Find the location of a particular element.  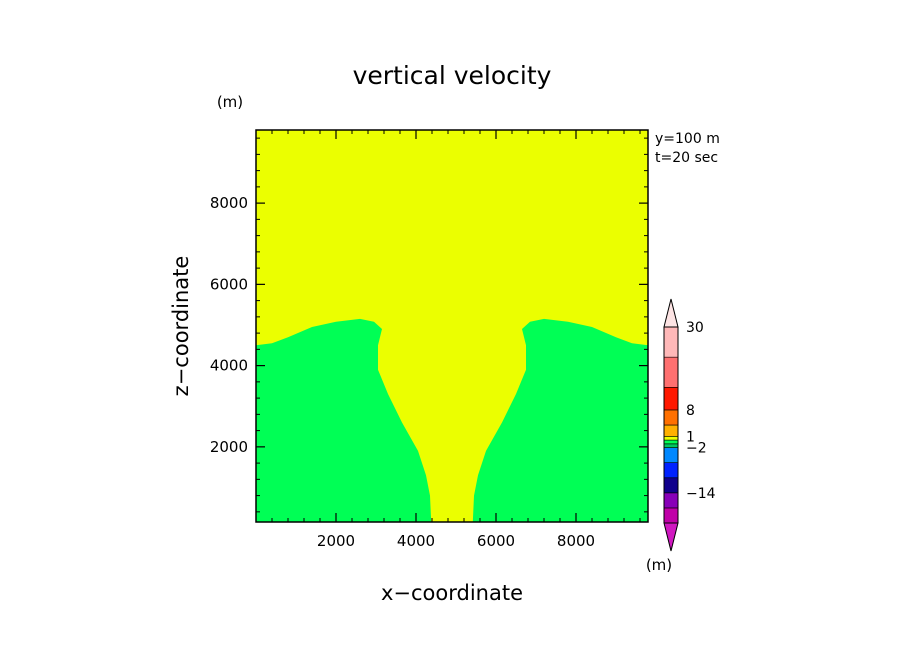

y-tick-label: 6000 is located at coordinates (229, 284).